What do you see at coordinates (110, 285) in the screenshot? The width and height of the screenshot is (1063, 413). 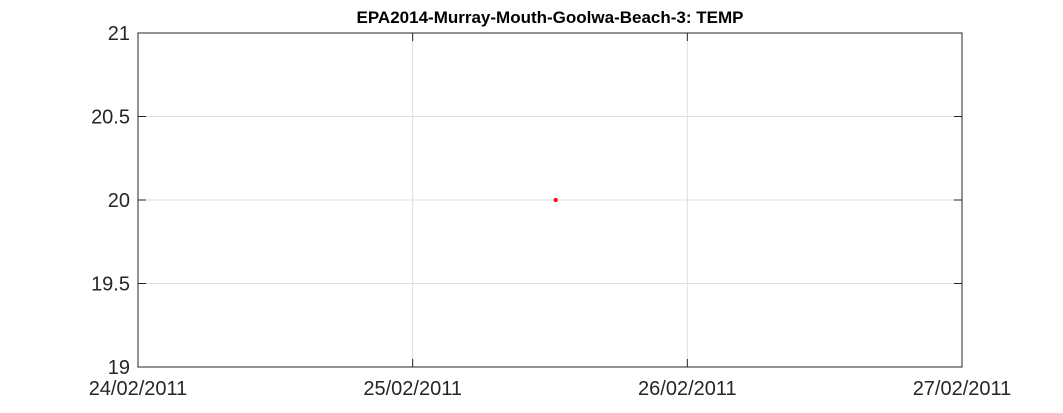 I see `y-tick-label: 19.5` at bounding box center [110, 285].